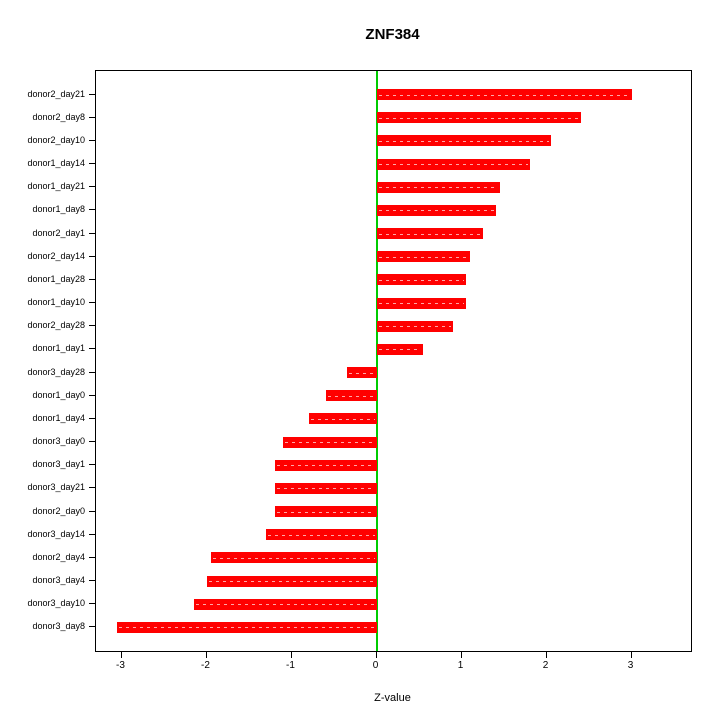  Describe the element at coordinates (460, 665) in the screenshot. I see `x-axis-tick-label: 1` at that location.